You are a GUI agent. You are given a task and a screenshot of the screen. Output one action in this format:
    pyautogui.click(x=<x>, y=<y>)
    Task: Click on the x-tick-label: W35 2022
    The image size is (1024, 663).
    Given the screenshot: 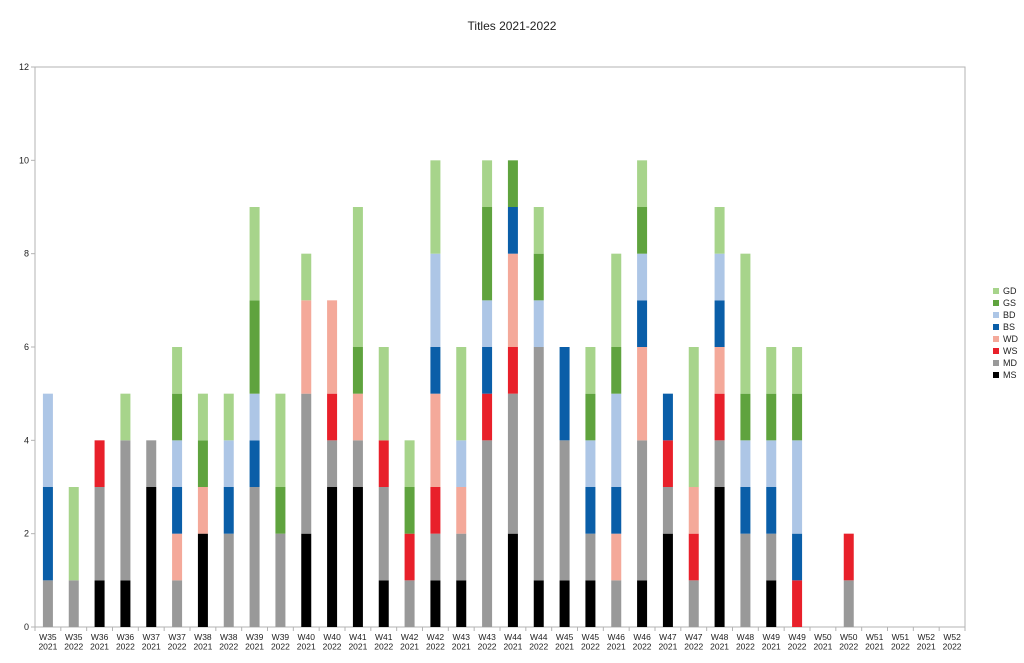 What is the action you would take?
    pyautogui.click(x=73, y=642)
    